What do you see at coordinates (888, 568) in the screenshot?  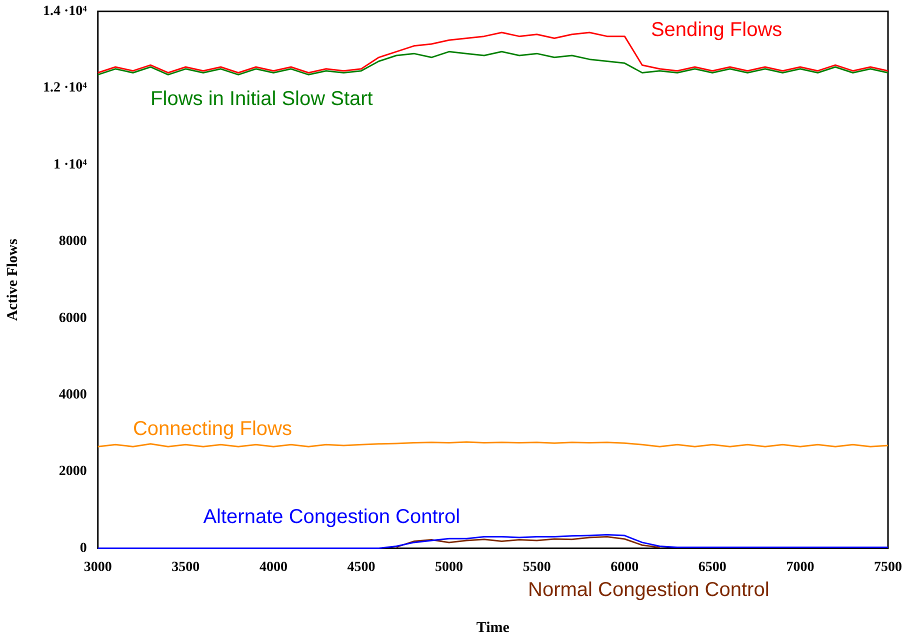 I see `x-tick-label: 7500` at bounding box center [888, 568].